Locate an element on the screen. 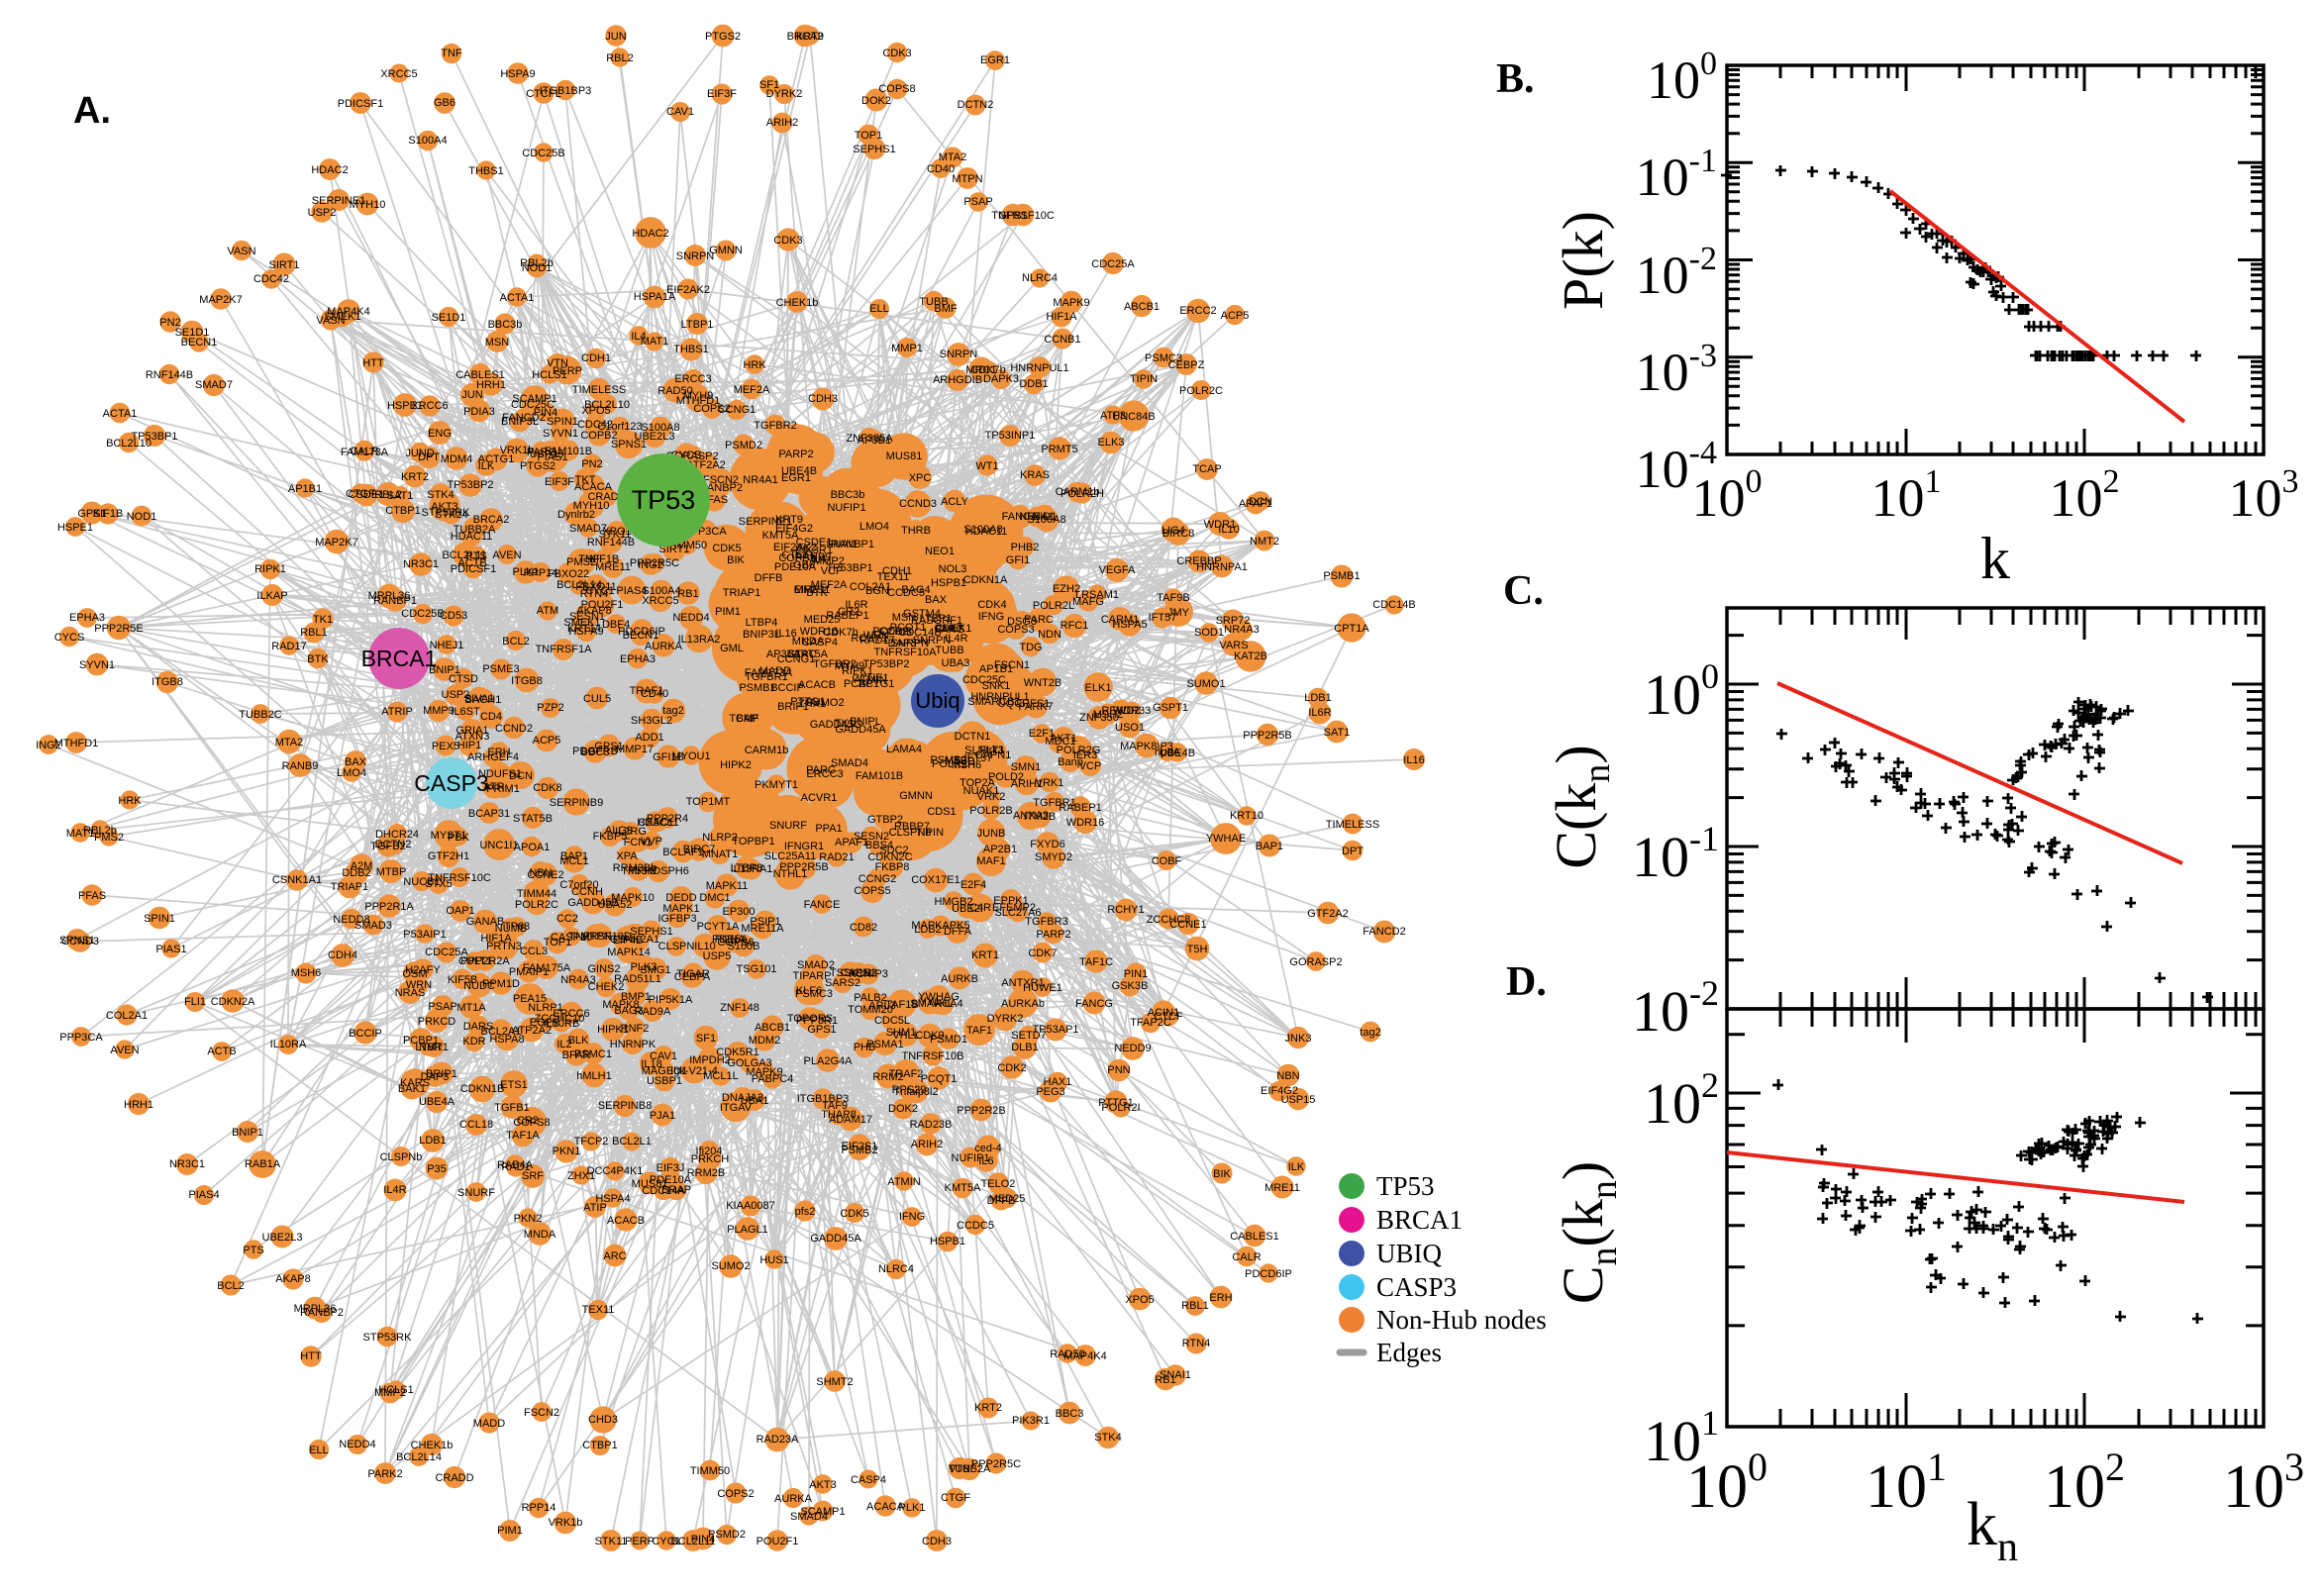  svg-text: CTSD is located at coordinates (463, 679).